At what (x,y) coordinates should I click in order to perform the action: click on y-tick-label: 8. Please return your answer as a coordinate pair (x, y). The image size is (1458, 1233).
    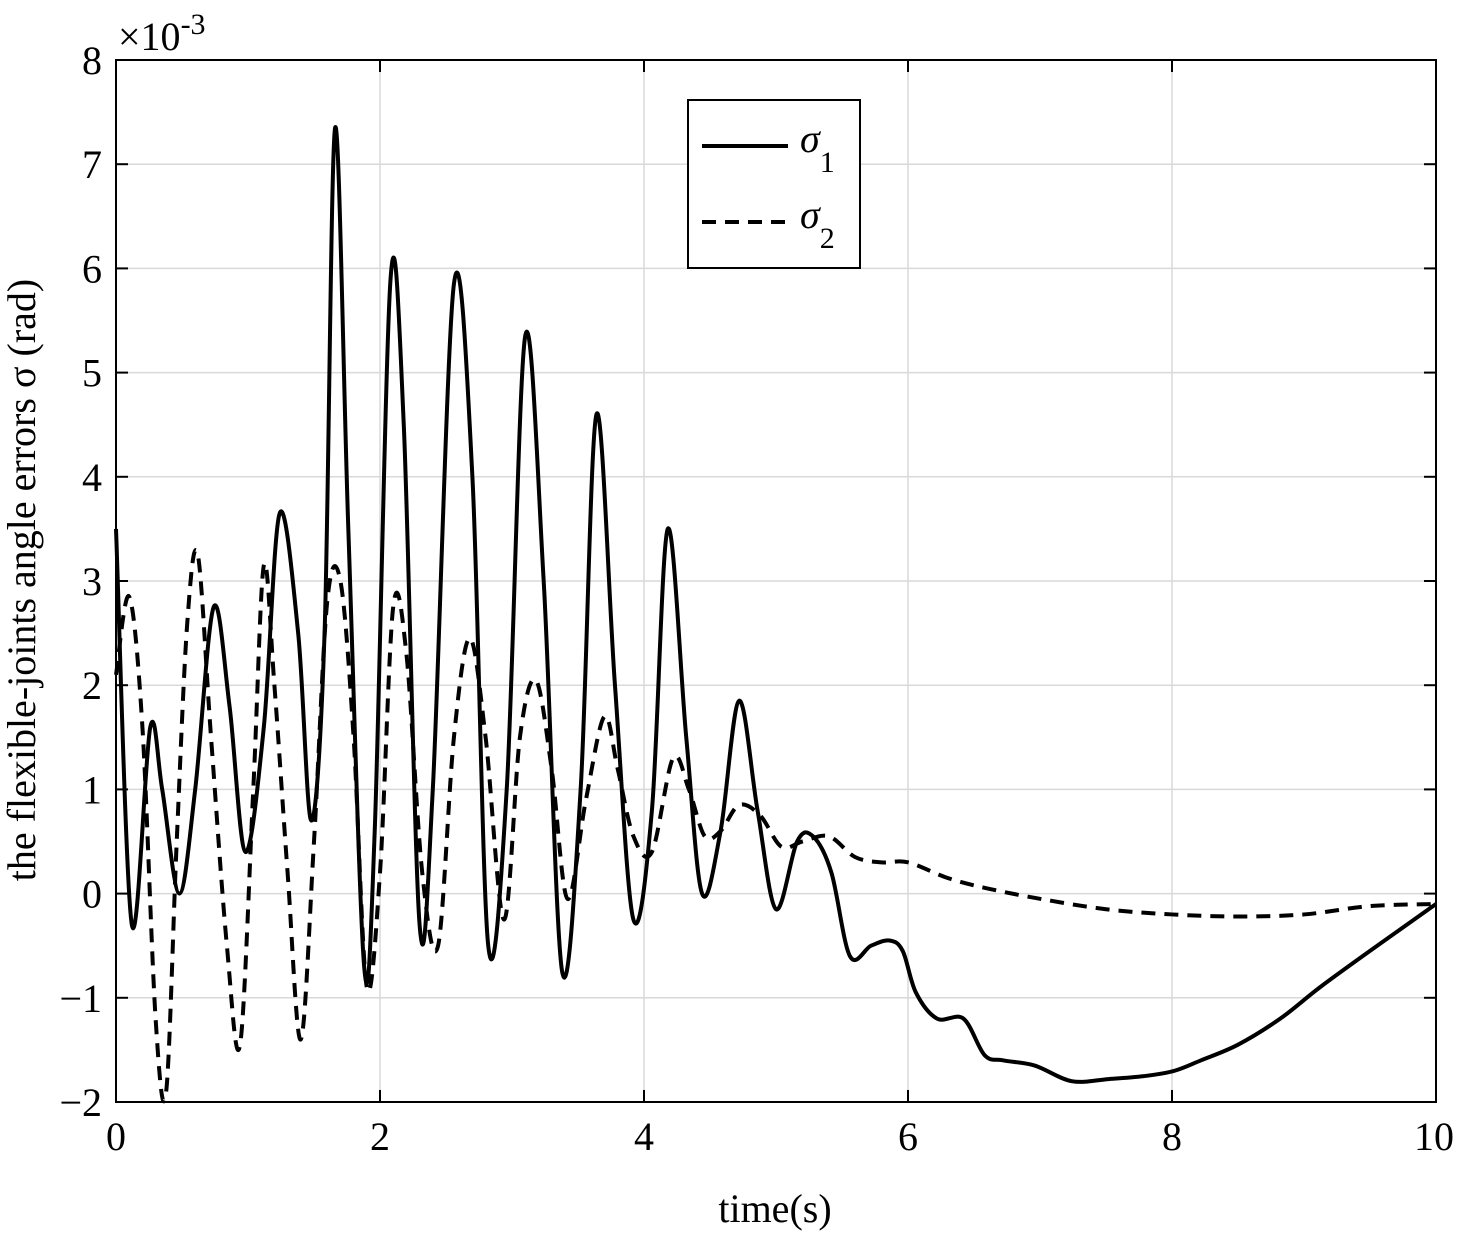
    Looking at the image, I should click on (92, 60).